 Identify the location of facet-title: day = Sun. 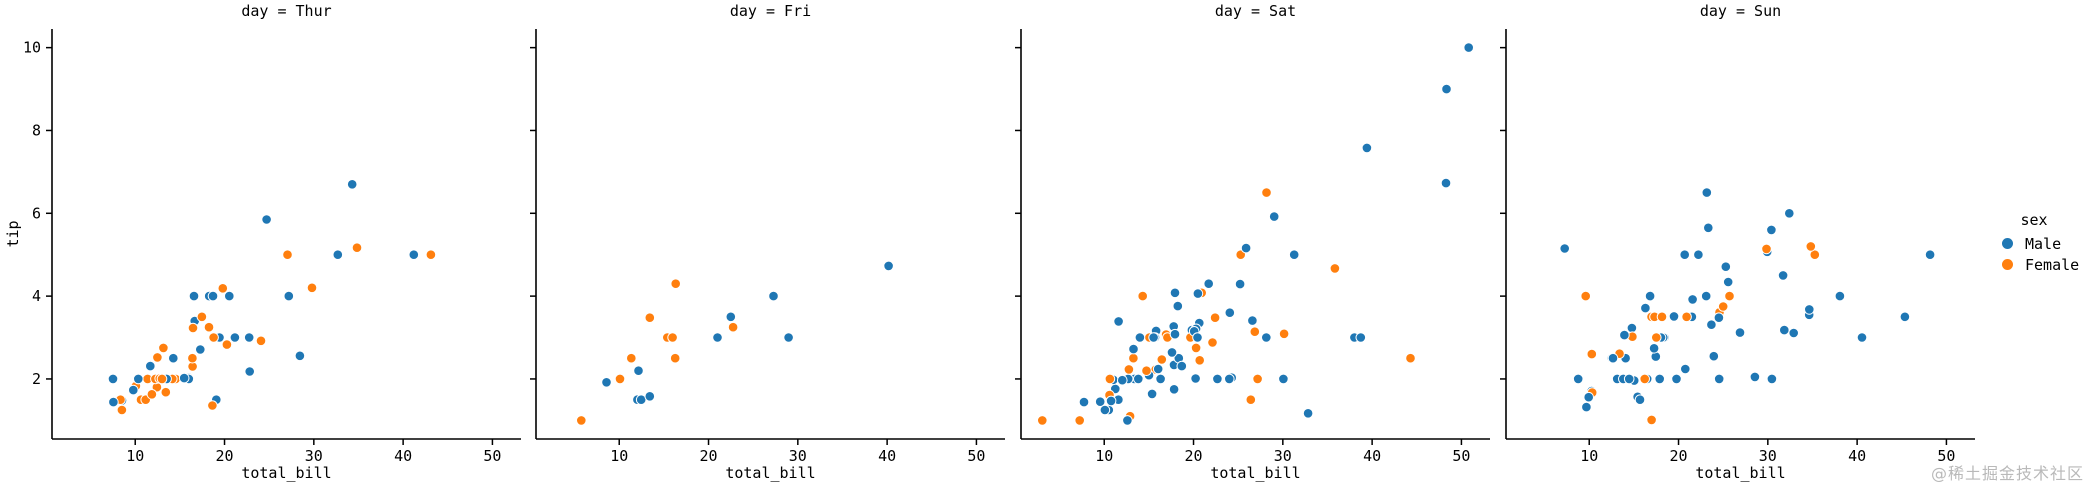
(1740, 11).